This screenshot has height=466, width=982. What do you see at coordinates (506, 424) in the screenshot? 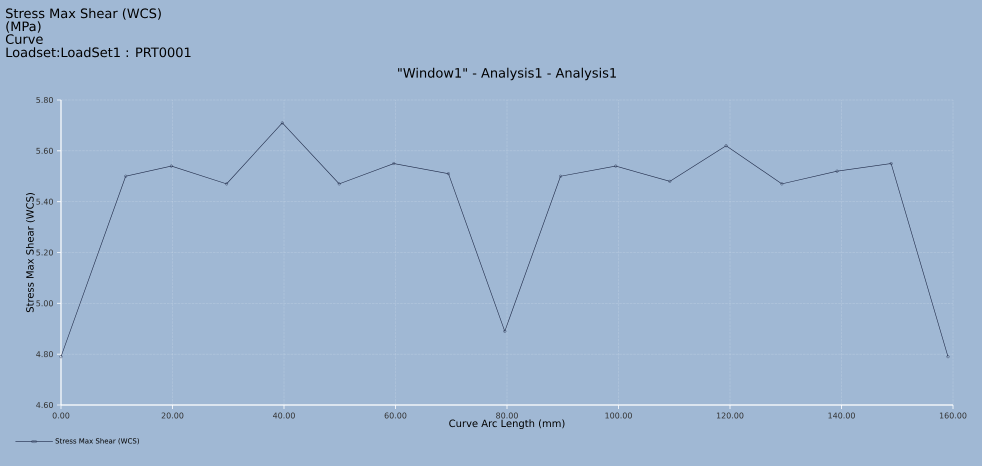
I see `x-axis-title: Curve Arc Length (mm)` at bounding box center [506, 424].